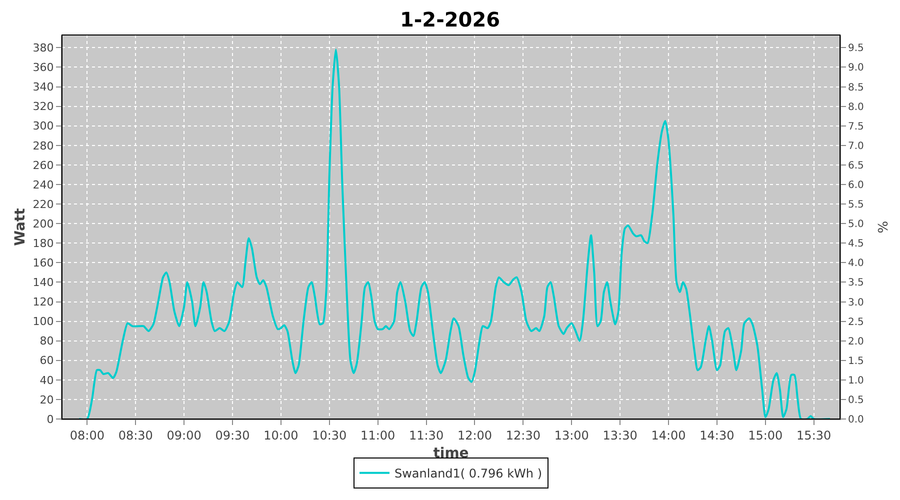 This screenshot has height=500, width=900. Describe the element at coordinates (856, 146) in the screenshot. I see `y2-tick-label: 7.0` at that location.